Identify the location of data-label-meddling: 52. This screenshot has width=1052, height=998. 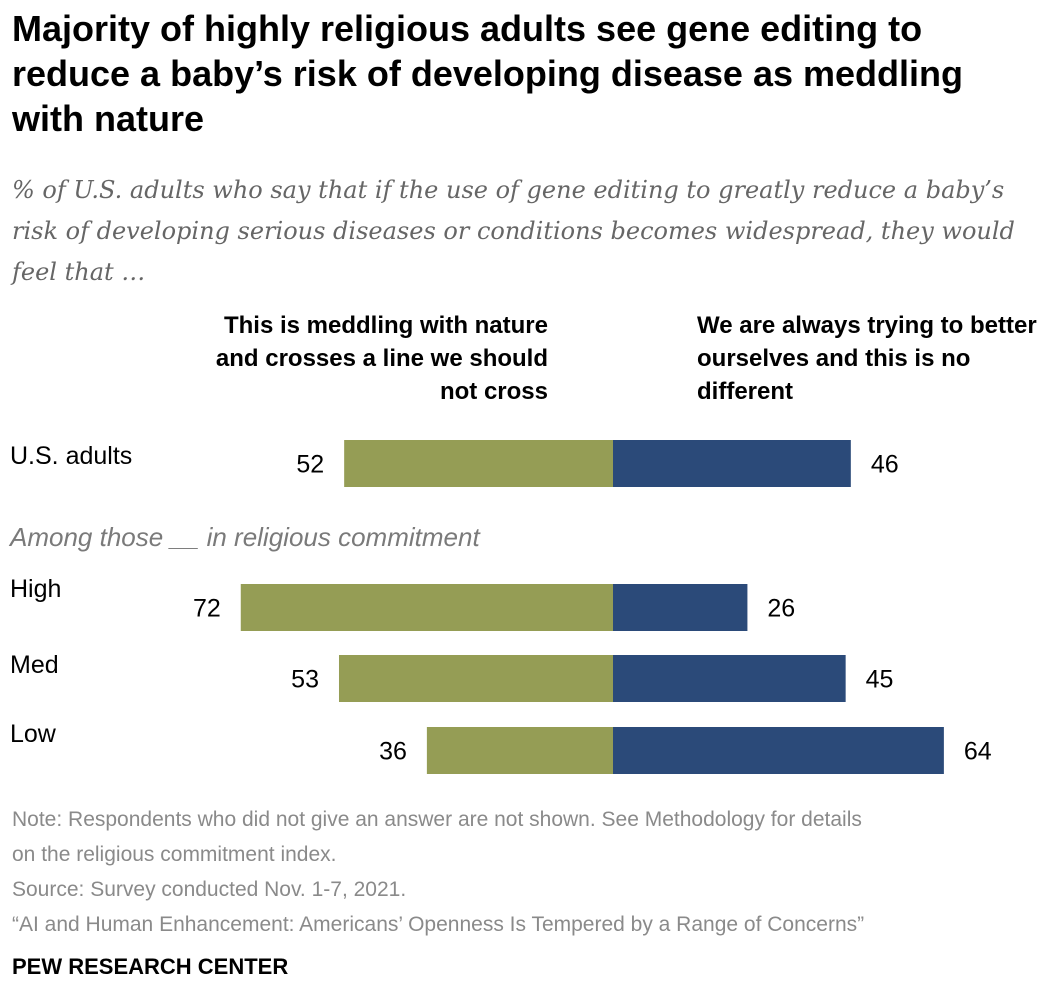
(310, 465).